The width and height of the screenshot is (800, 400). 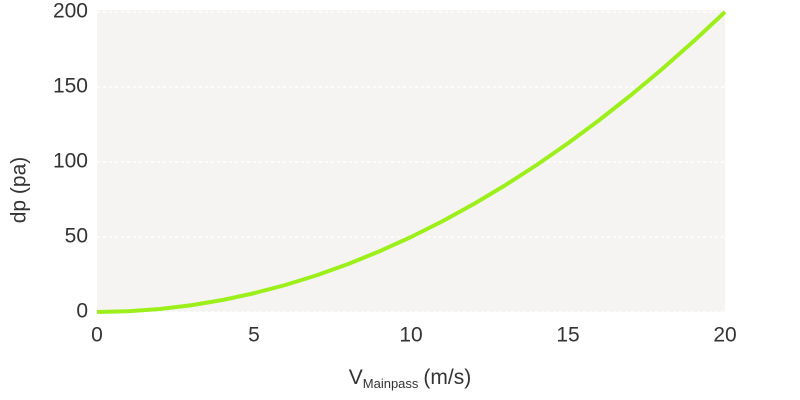 I want to click on y-tick-label: 50, so click(x=76, y=236).